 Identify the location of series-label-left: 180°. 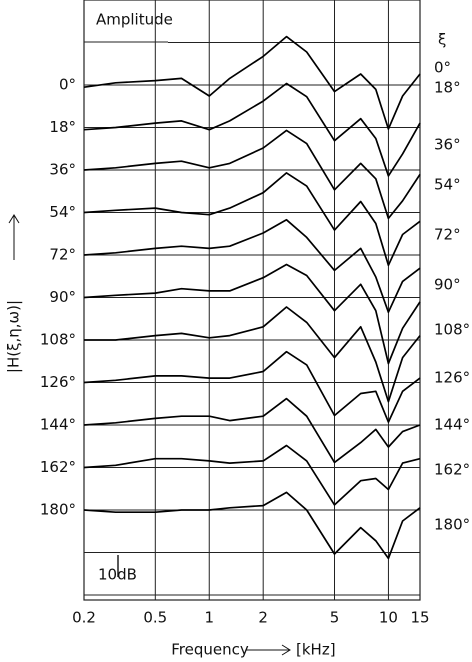
(58, 510).